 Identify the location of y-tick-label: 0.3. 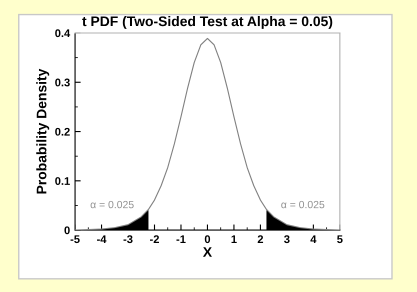
(62, 82).